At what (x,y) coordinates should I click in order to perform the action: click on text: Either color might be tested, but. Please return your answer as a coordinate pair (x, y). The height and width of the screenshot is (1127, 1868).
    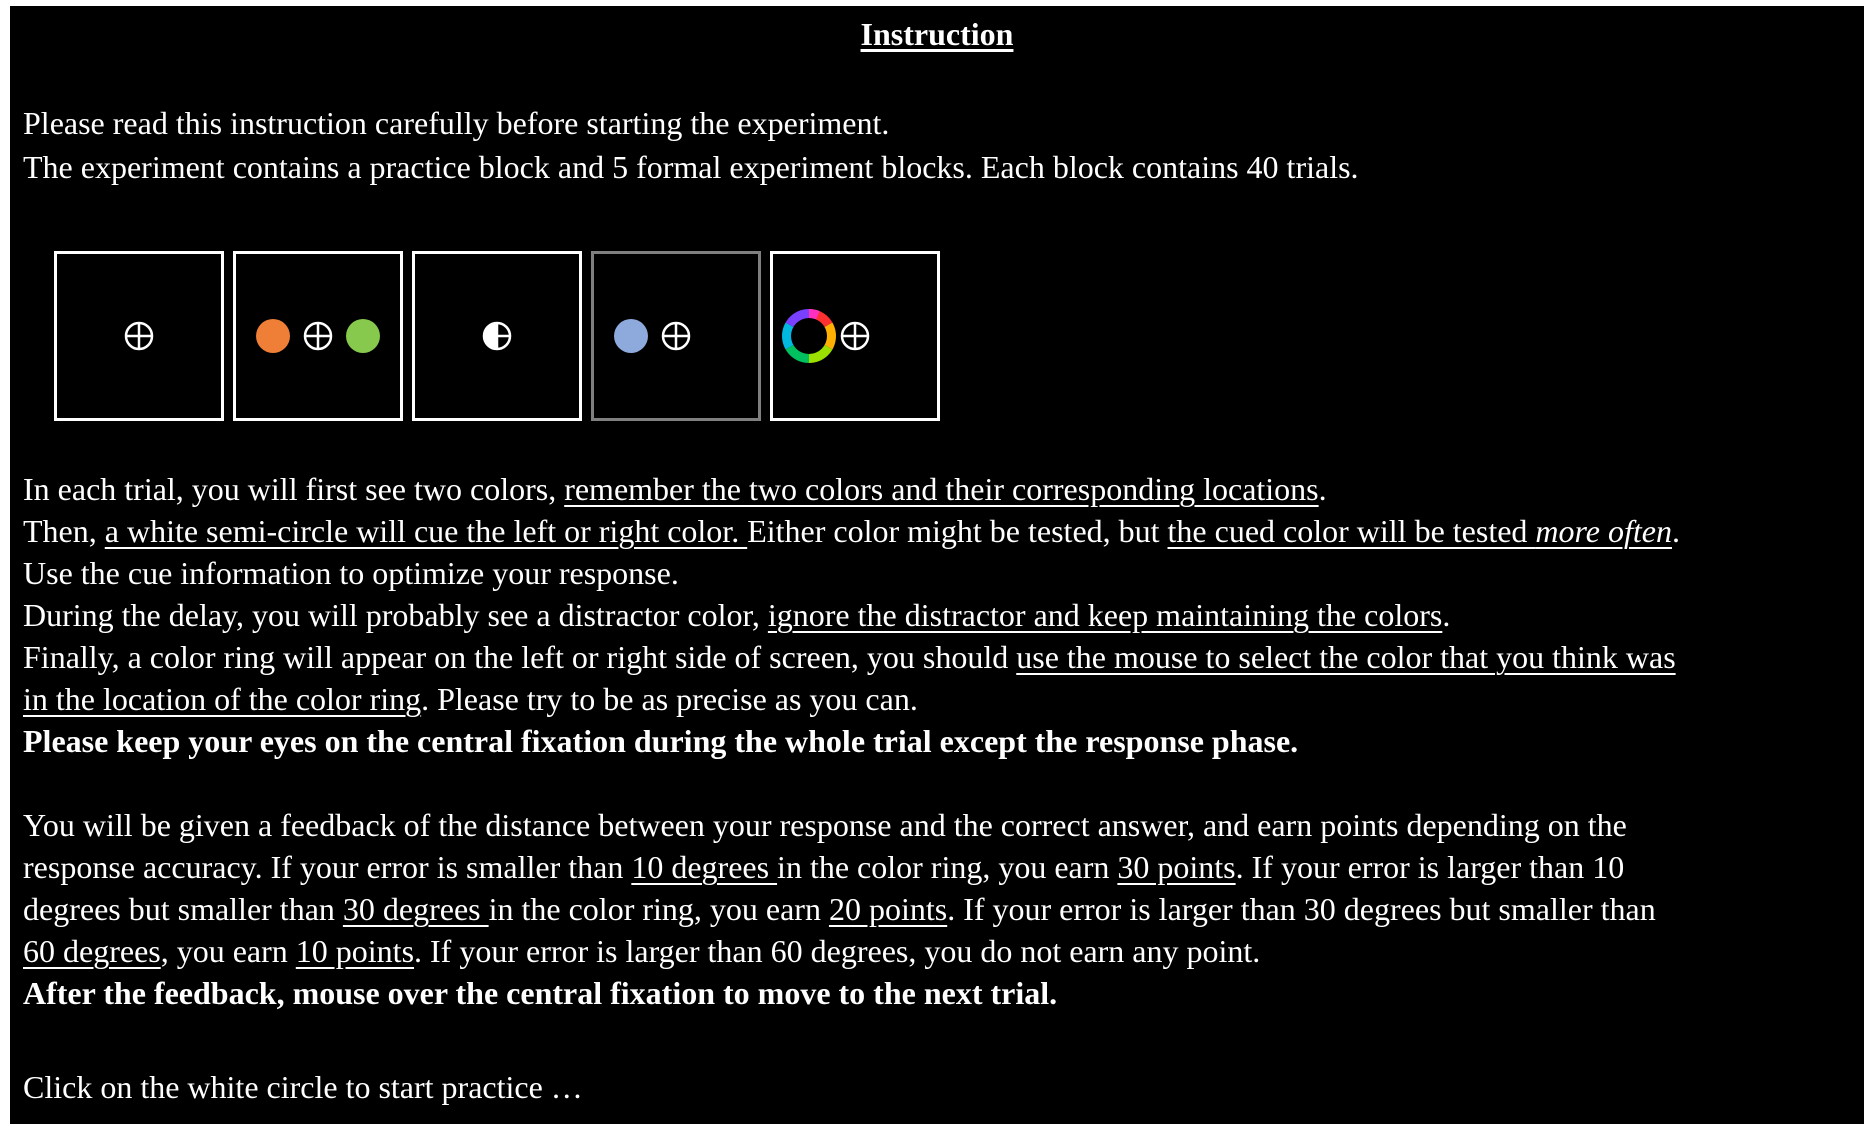
    Looking at the image, I should click on (957, 531).